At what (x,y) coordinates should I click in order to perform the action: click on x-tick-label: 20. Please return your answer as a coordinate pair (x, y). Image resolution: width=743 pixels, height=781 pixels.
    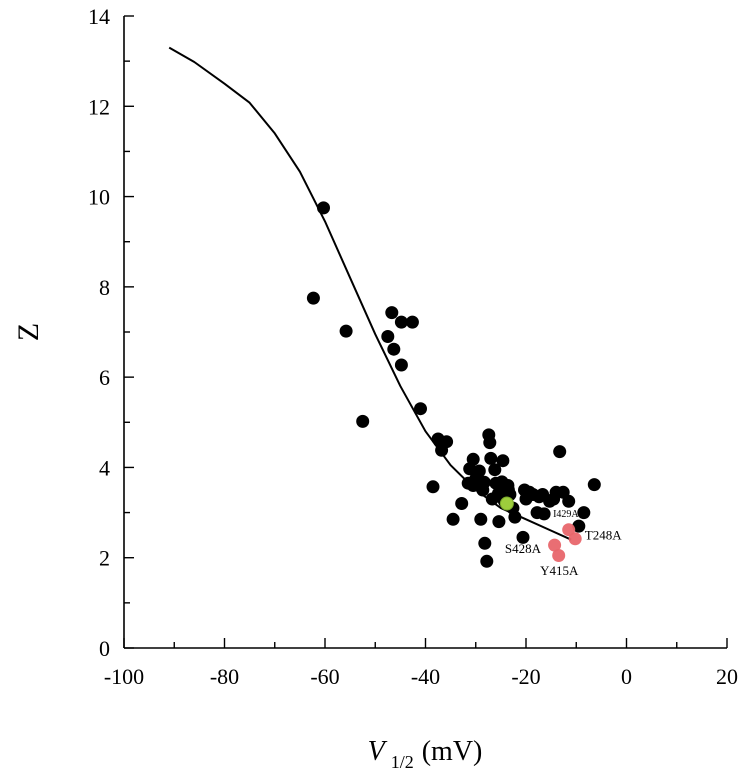
    Looking at the image, I should click on (727, 676).